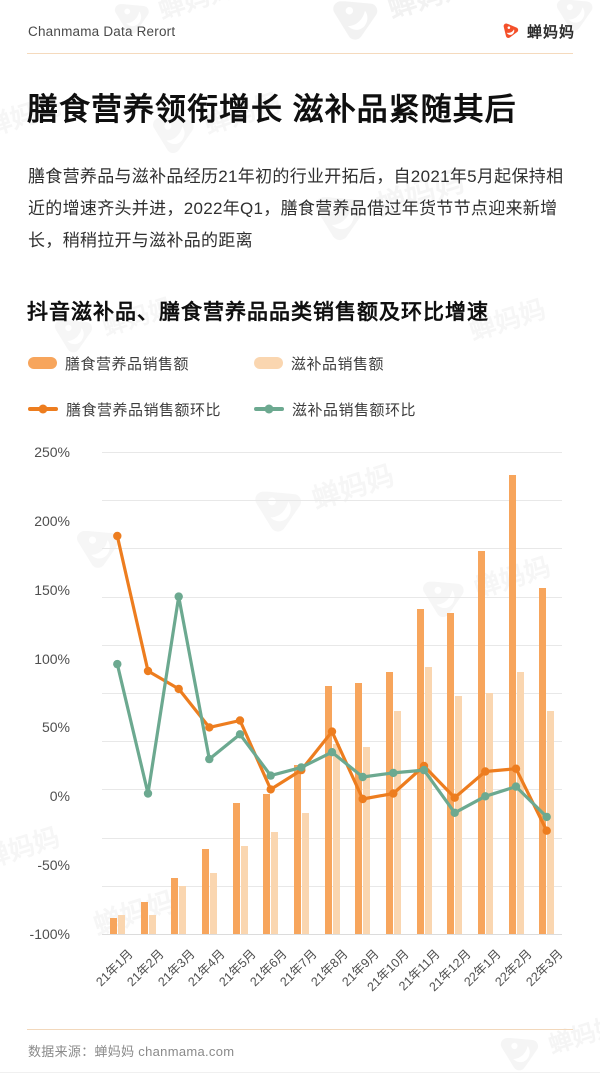  What do you see at coordinates (272, 109) in the screenshot?
I see `page-title: 膳食营养领衔增长 滋补品紧随其后` at bounding box center [272, 109].